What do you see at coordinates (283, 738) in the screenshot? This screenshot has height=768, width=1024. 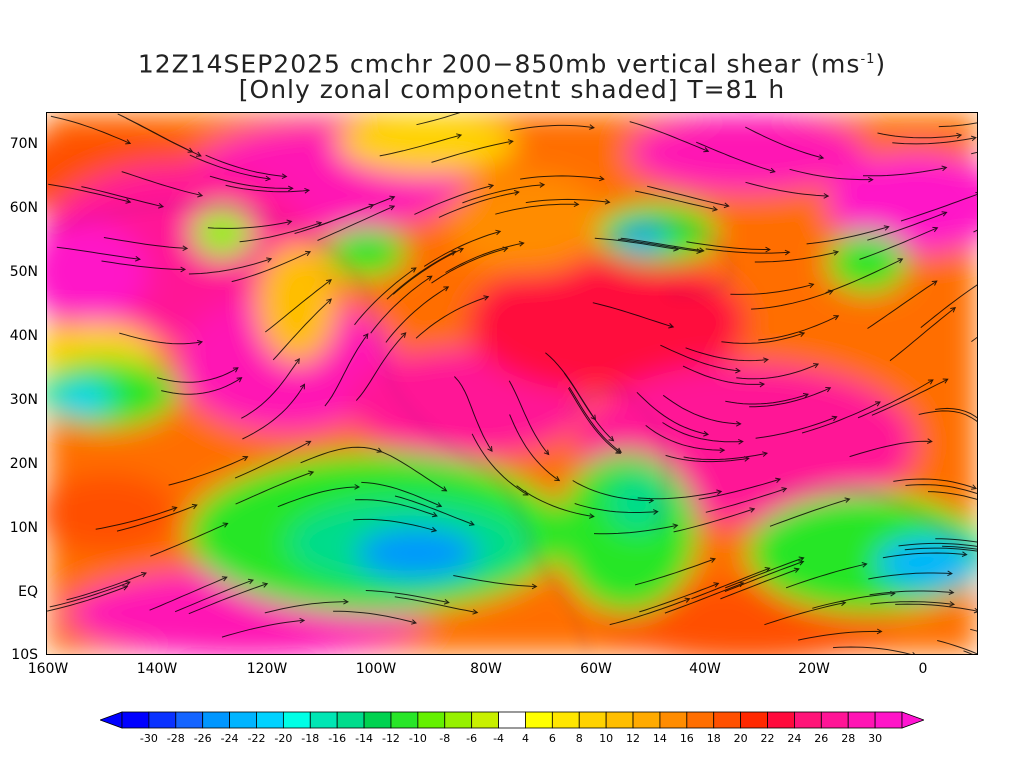 I see `colorbar-tick-label: -20` at bounding box center [283, 738].